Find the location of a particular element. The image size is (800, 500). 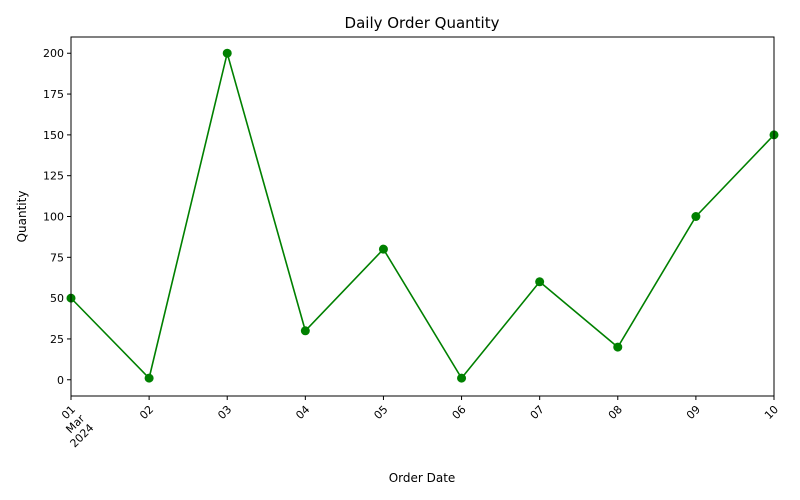

x-tick-label: 06 is located at coordinates (459, 412).